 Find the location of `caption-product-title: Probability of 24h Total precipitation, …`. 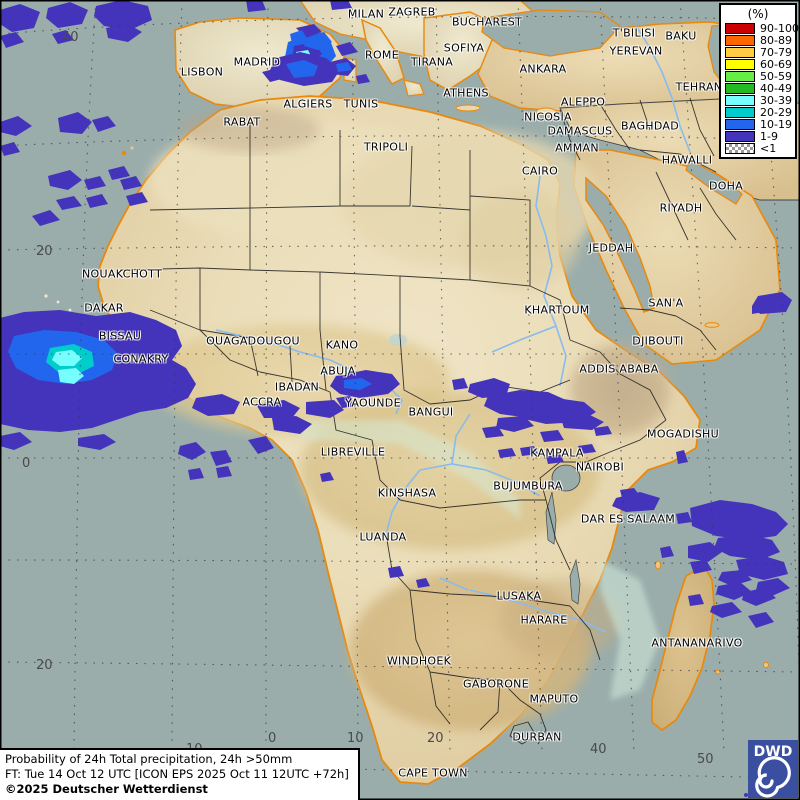

caption-product-title: Probability of 24h Total precipitation, … is located at coordinates (149, 759).